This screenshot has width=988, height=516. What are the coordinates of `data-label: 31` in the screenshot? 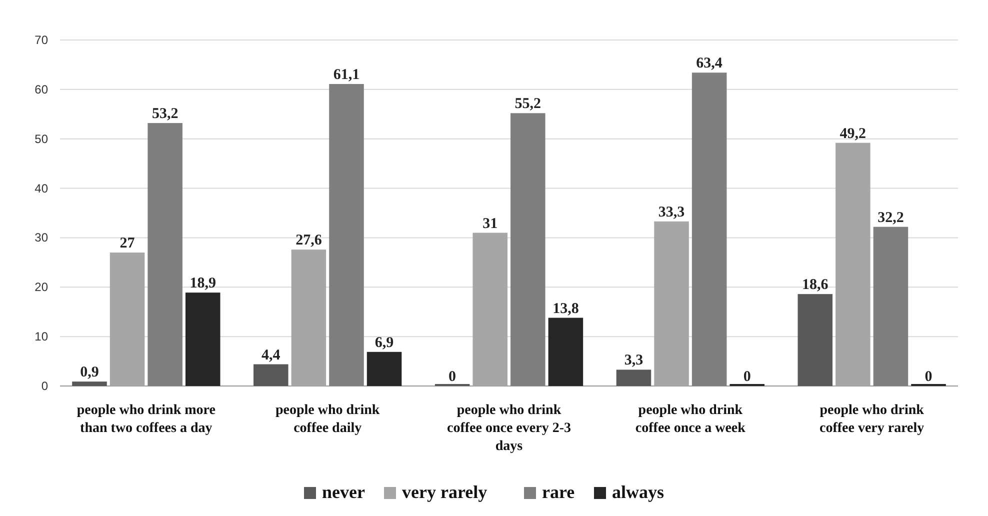 It's located at (490, 224).